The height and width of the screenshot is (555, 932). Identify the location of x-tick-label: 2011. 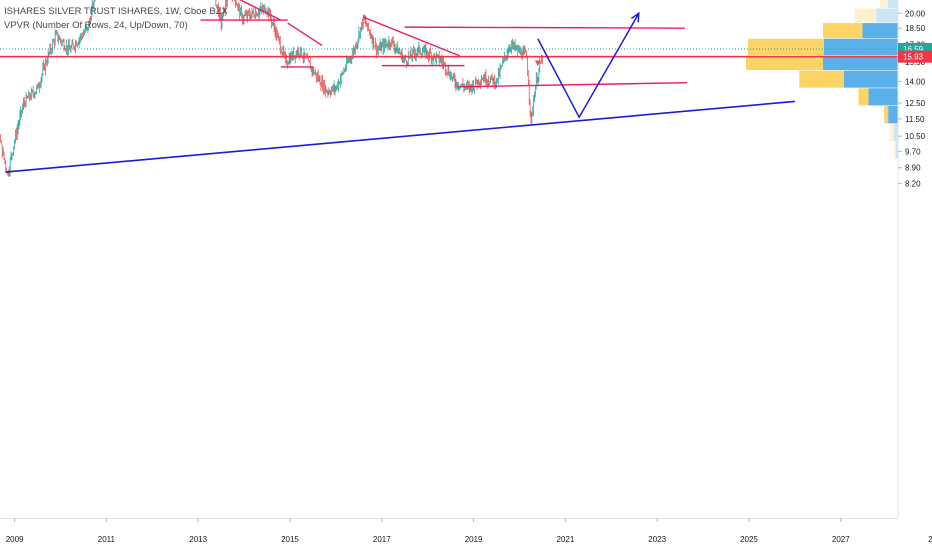
(107, 539).